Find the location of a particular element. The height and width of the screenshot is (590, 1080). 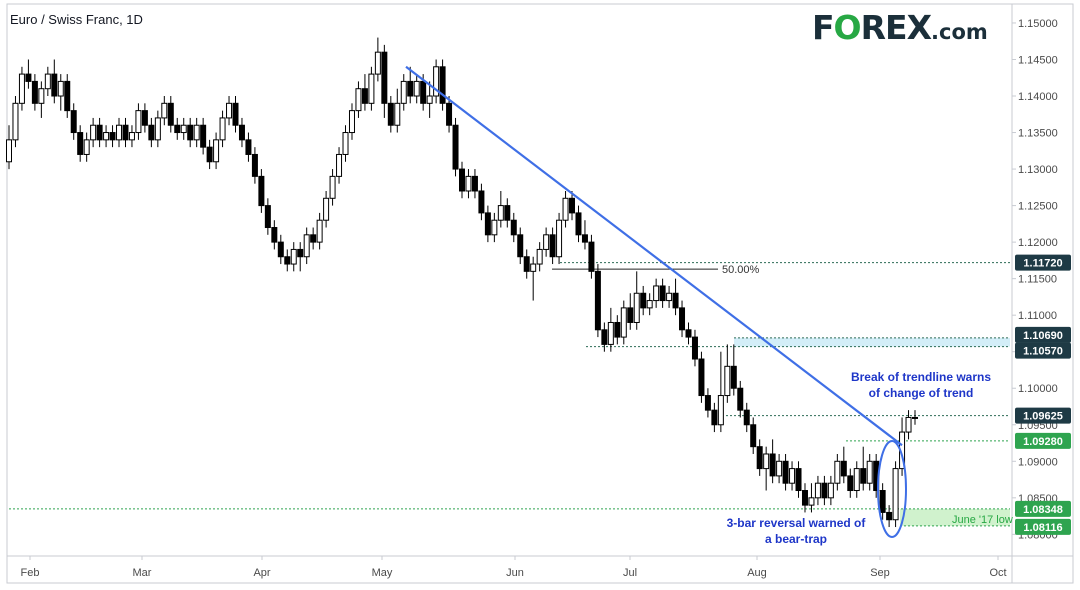

fib-50-label: 50.00% is located at coordinates (741, 270).